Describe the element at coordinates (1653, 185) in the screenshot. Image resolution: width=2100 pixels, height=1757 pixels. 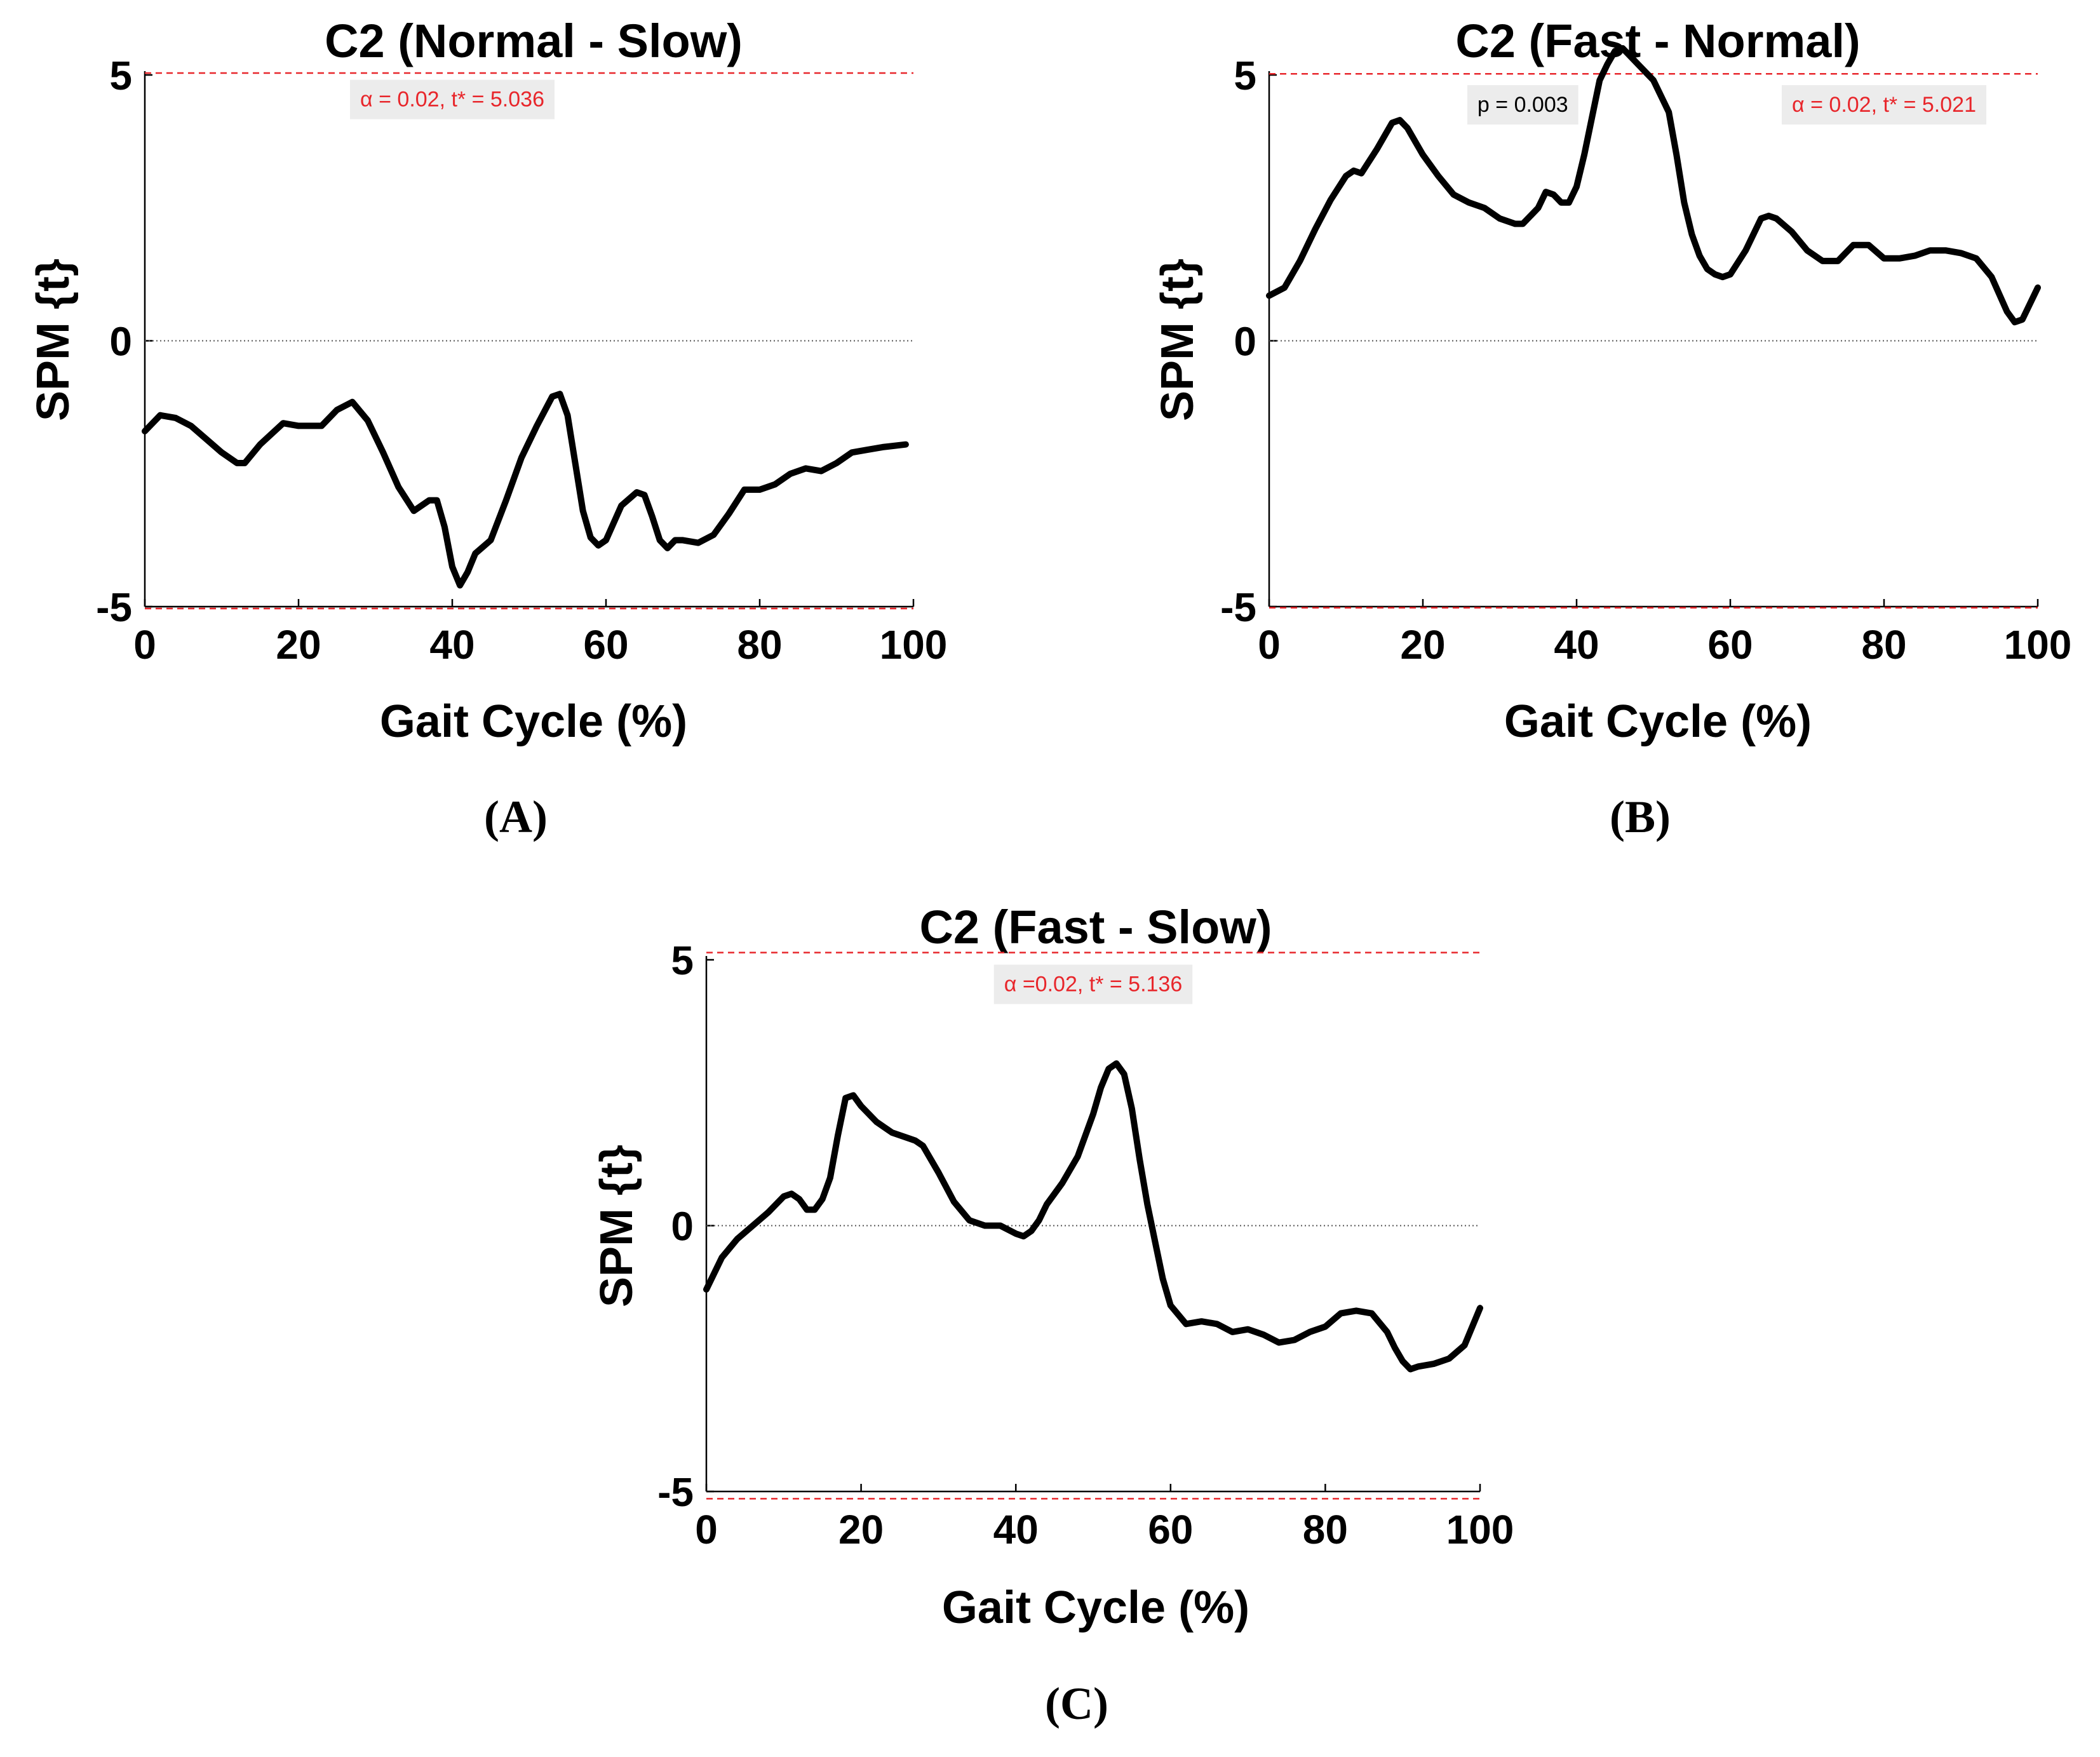
I see `panel-b-spm-curve` at that location.